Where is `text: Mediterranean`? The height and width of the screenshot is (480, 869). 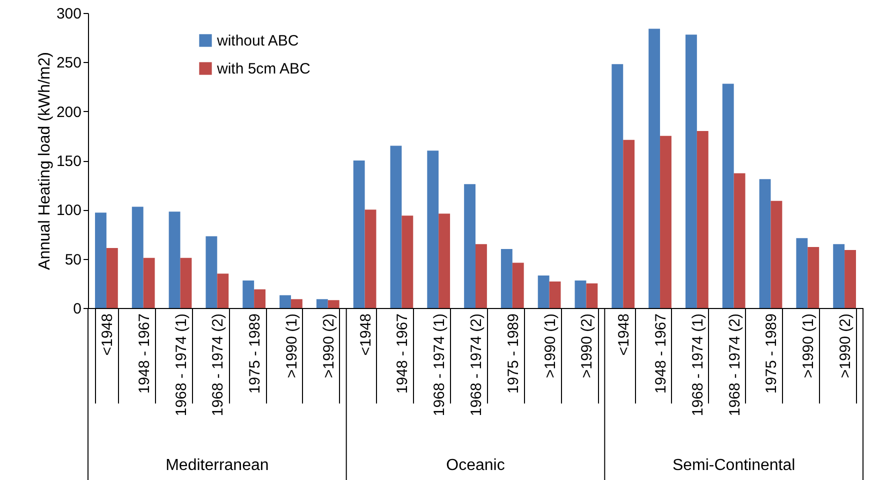 text: Mediterranean is located at coordinates (217, 465).